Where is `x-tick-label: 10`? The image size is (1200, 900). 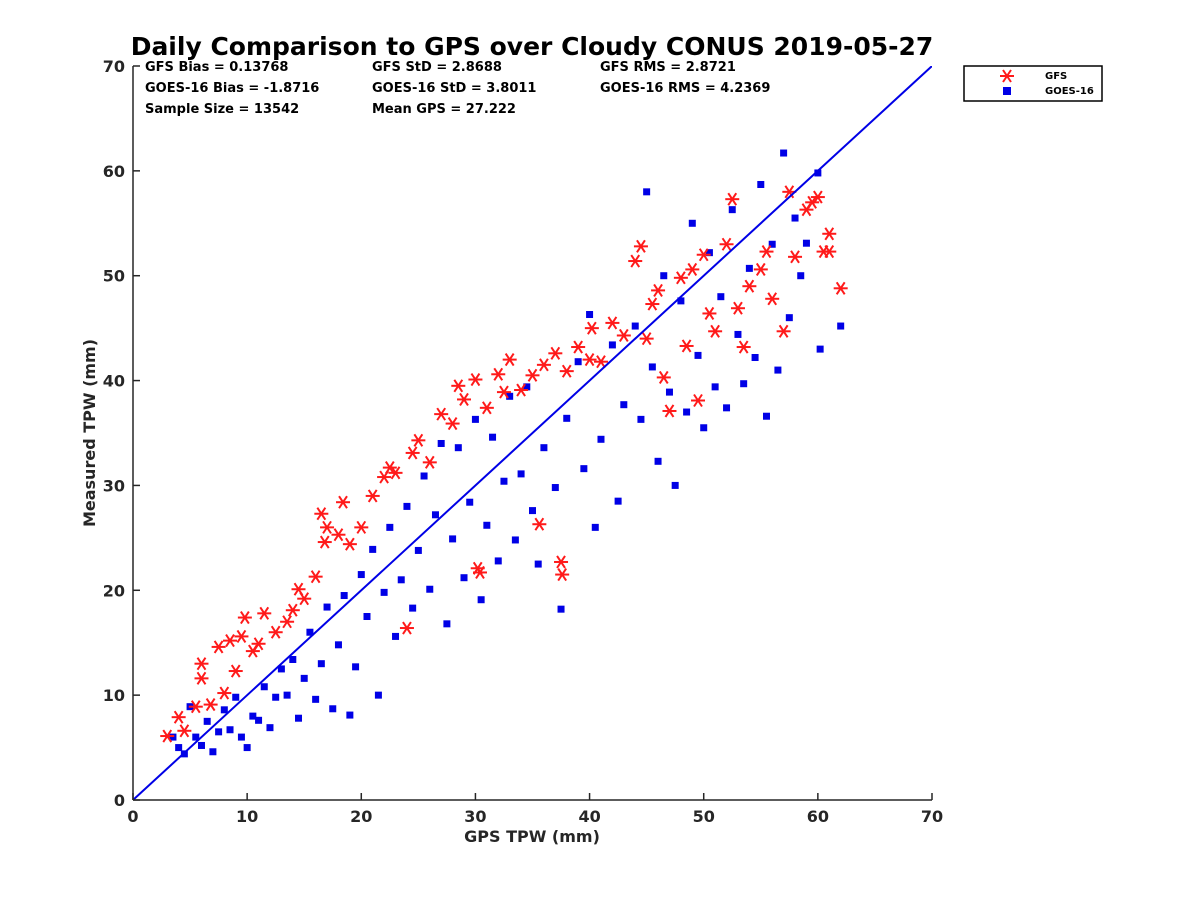 x-tick-label: 10 is located at coordinates (247, 816).